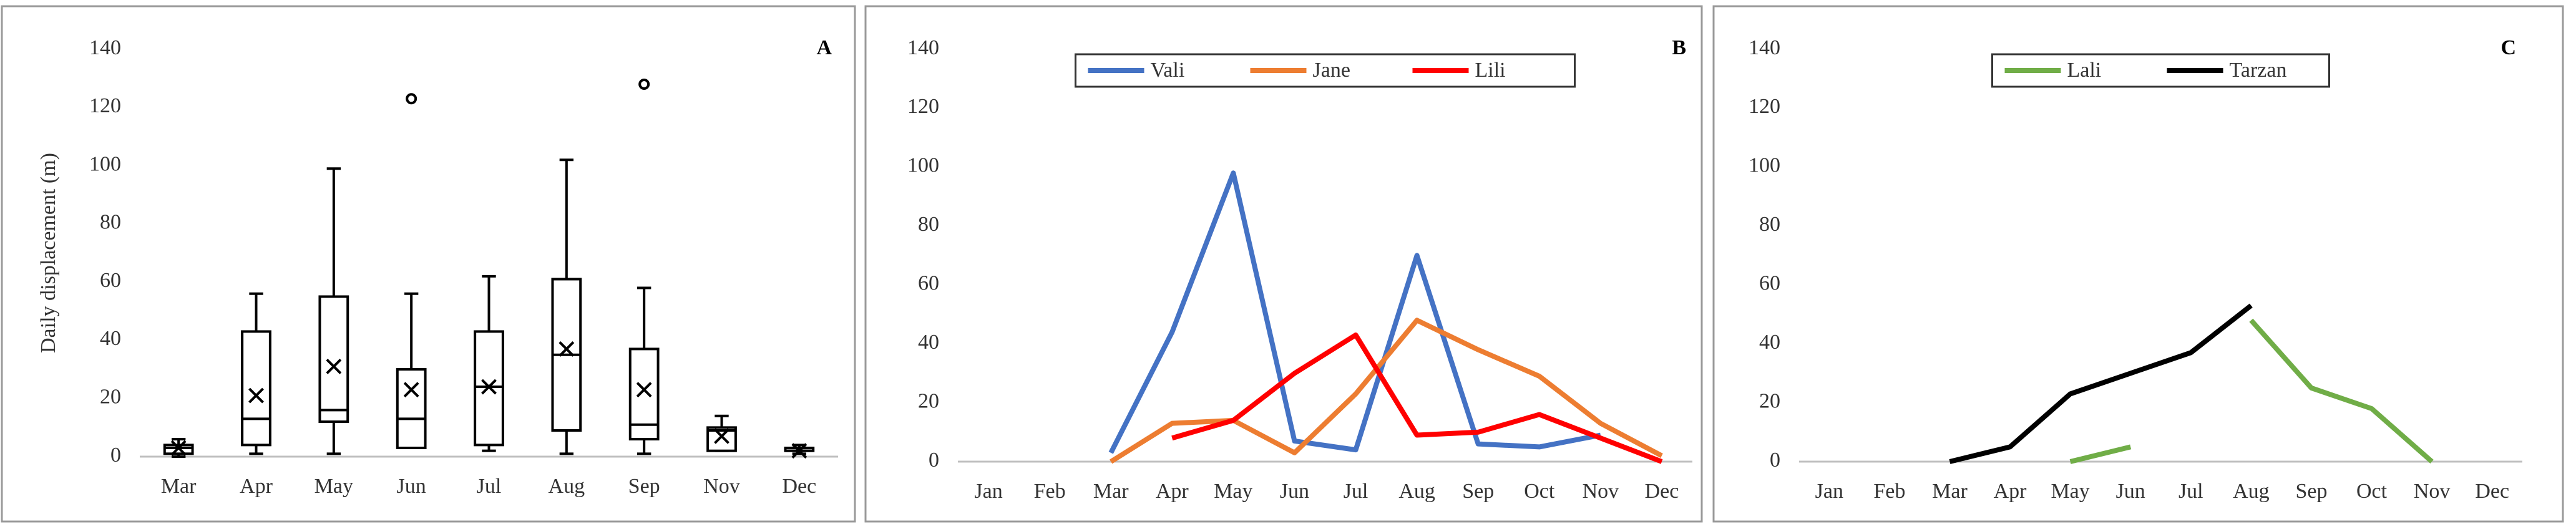 The image size is (2576, 529). What do you see at coordinates (2508, 47) in the screenshot?
I see `panel-label: C` at bounding box center [2508, 47].